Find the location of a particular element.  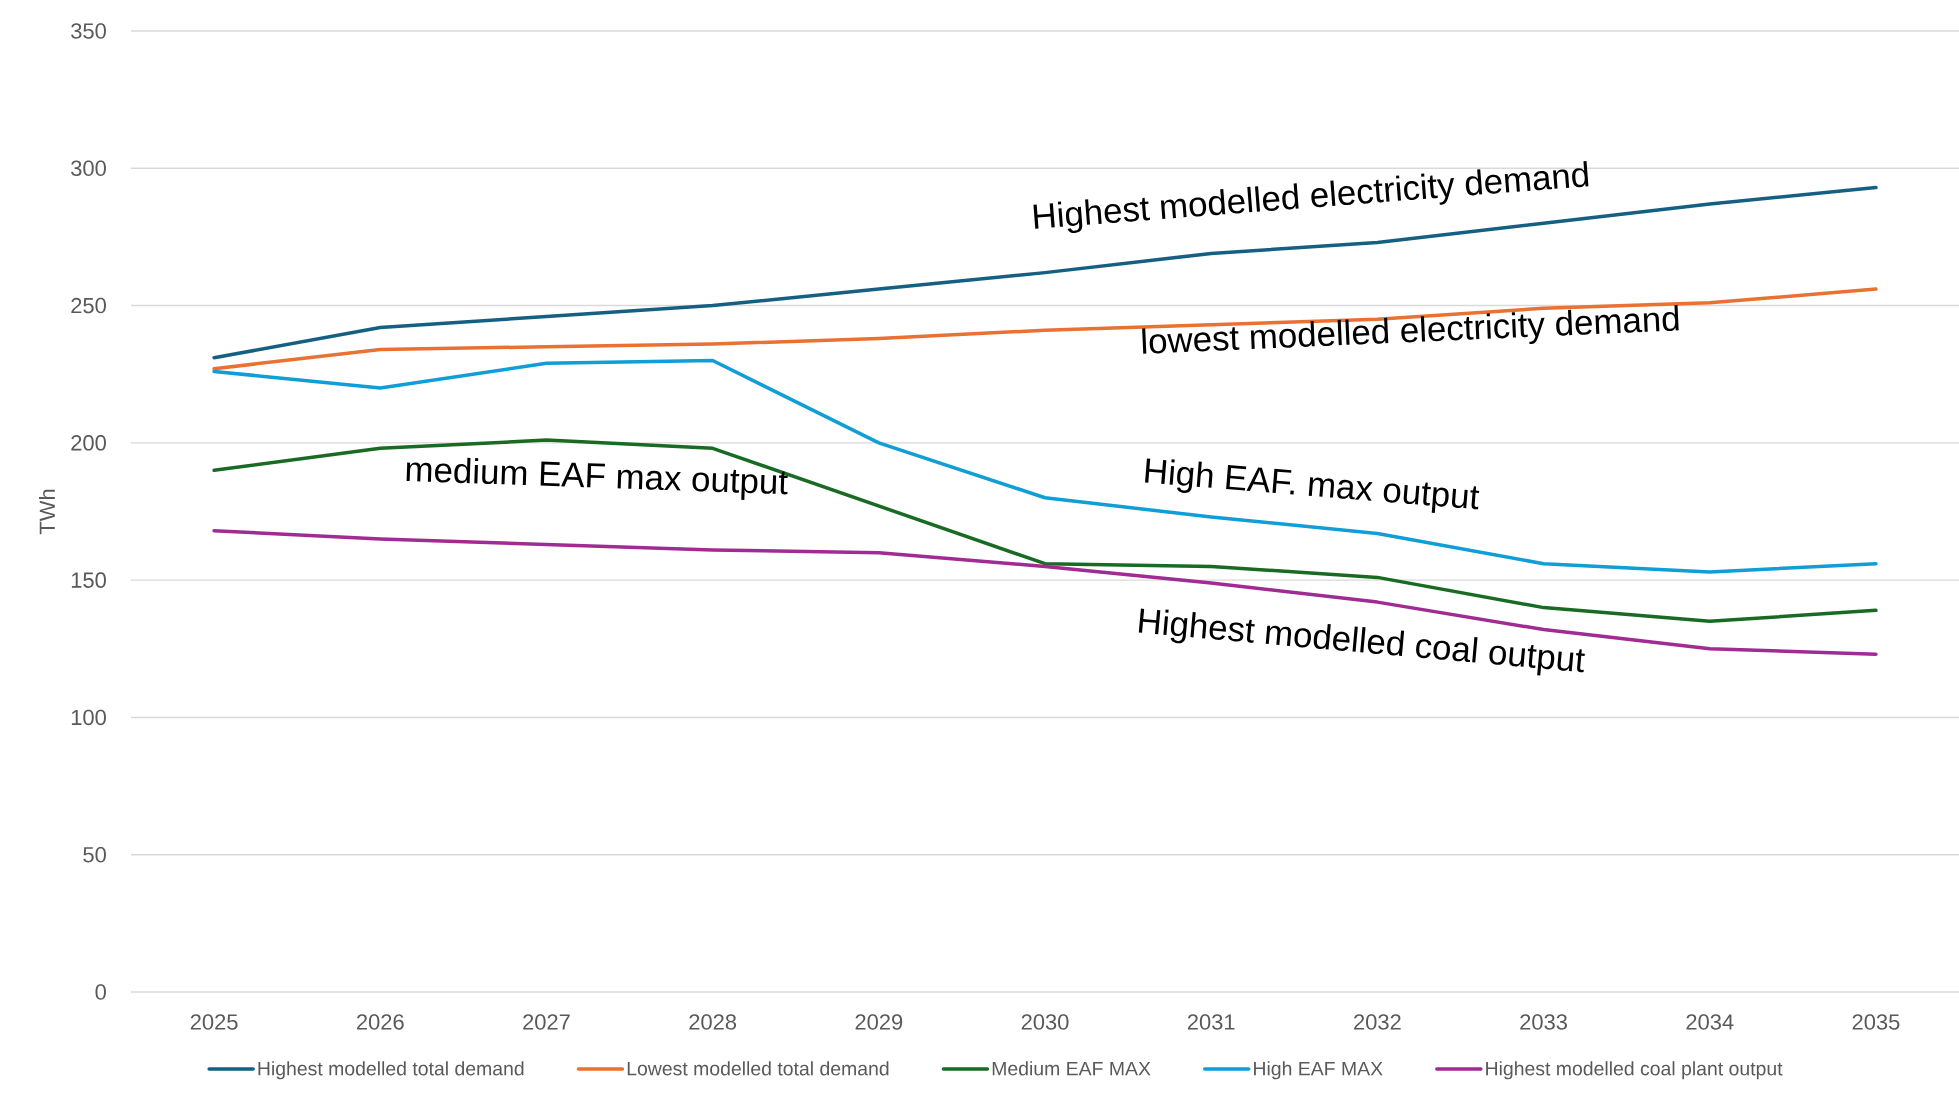

x-tick-label: 2035 is located at coordinates (1876, 1022).